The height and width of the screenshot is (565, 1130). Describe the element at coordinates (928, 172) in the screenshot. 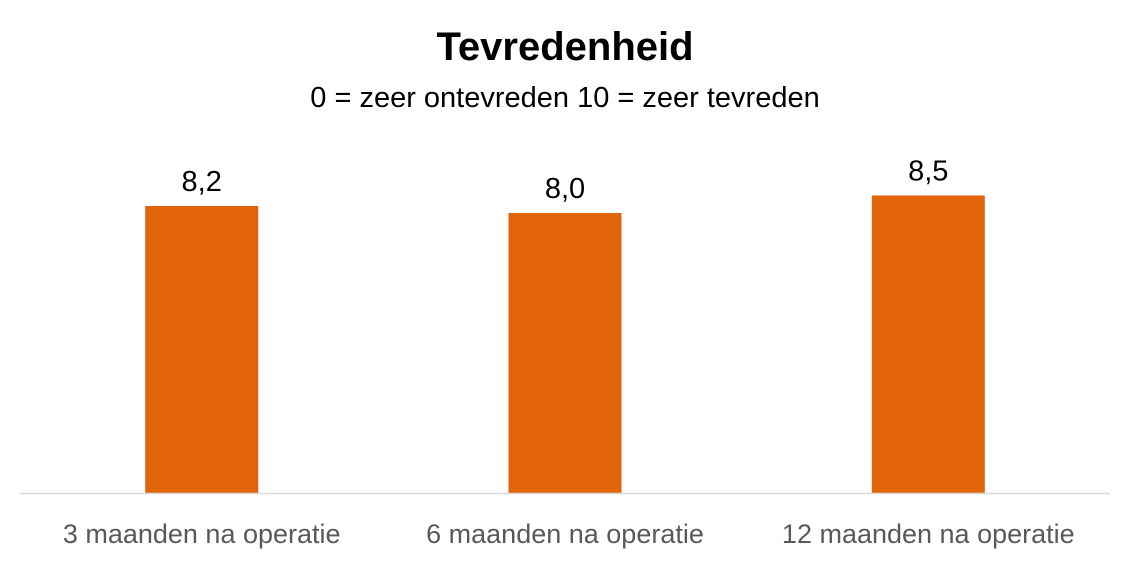

I see `data-label-3: 8,5` at that location.